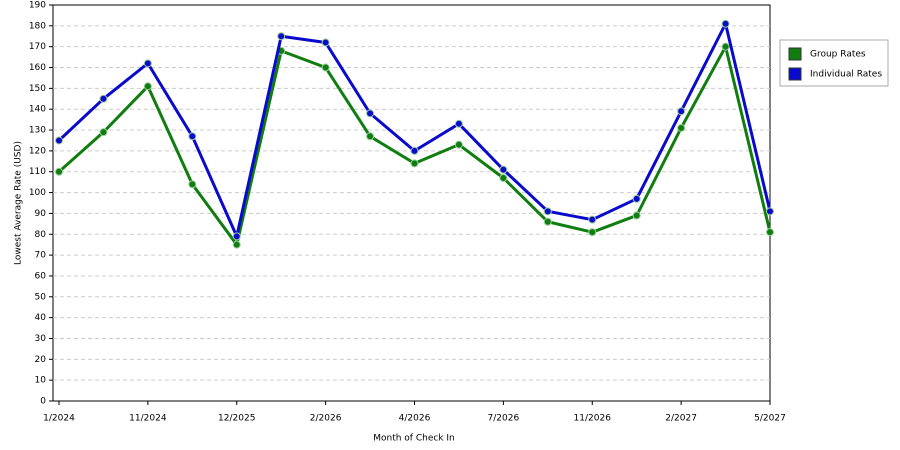  I want to click on y-tick-label: 30, so click(41, 339).